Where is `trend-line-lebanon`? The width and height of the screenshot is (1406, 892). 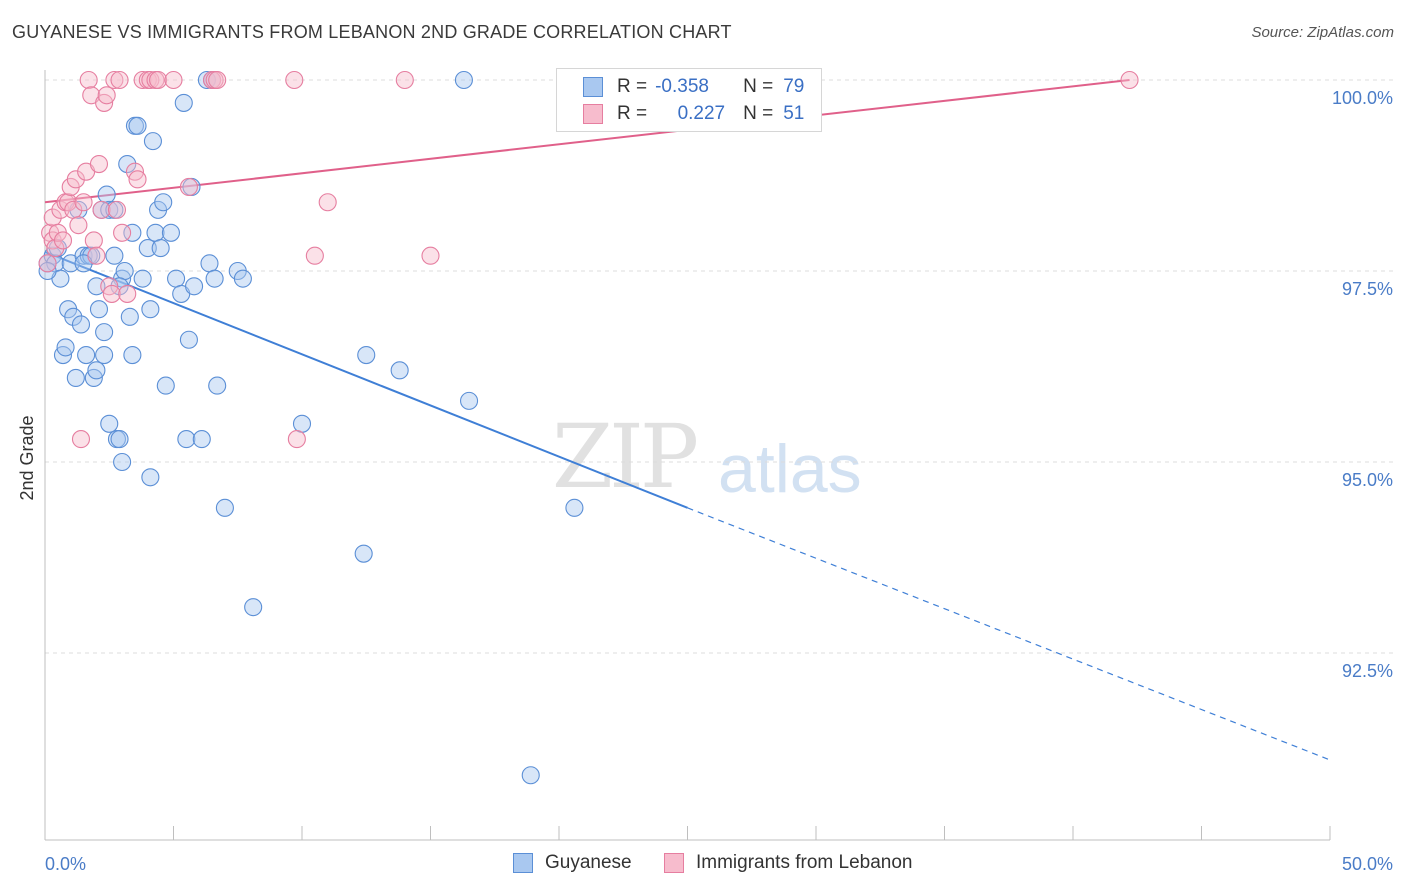
trend-line-lebanon is located at coordinates (587, 141).